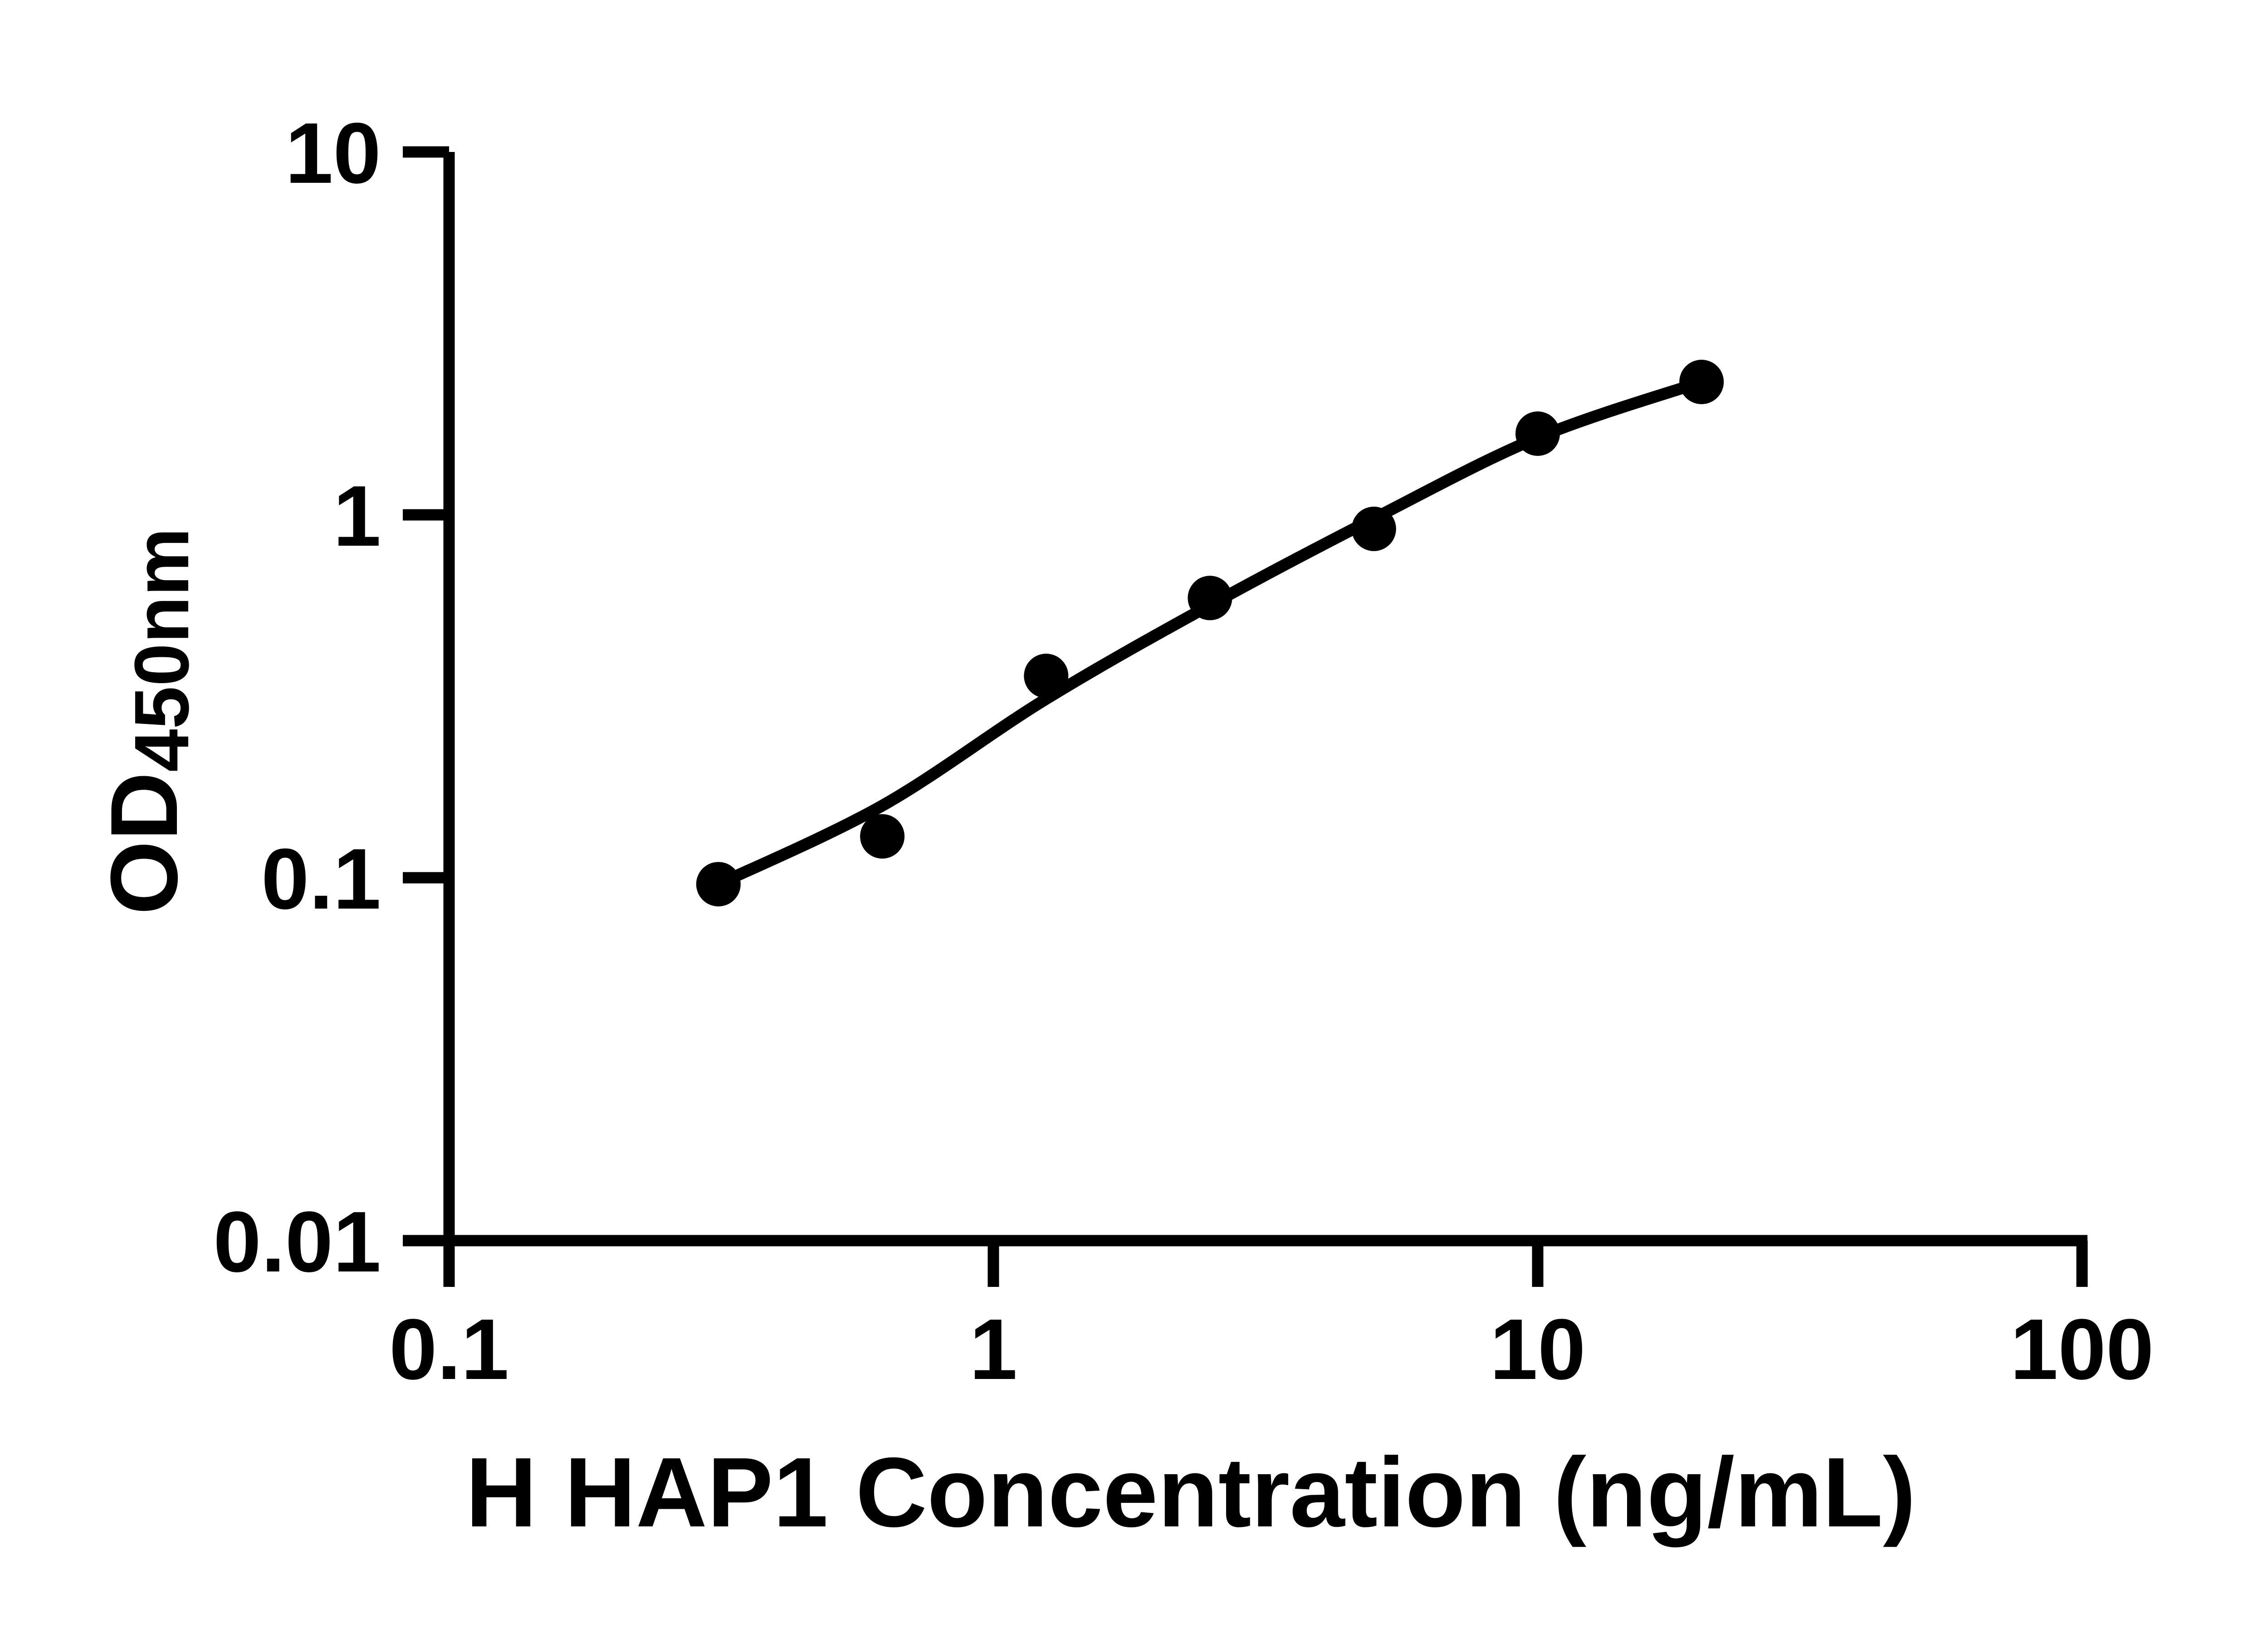 This screenshot has width=2268, height=1633. I want to click on y-axis-title-main: OD, so click(144, 843).